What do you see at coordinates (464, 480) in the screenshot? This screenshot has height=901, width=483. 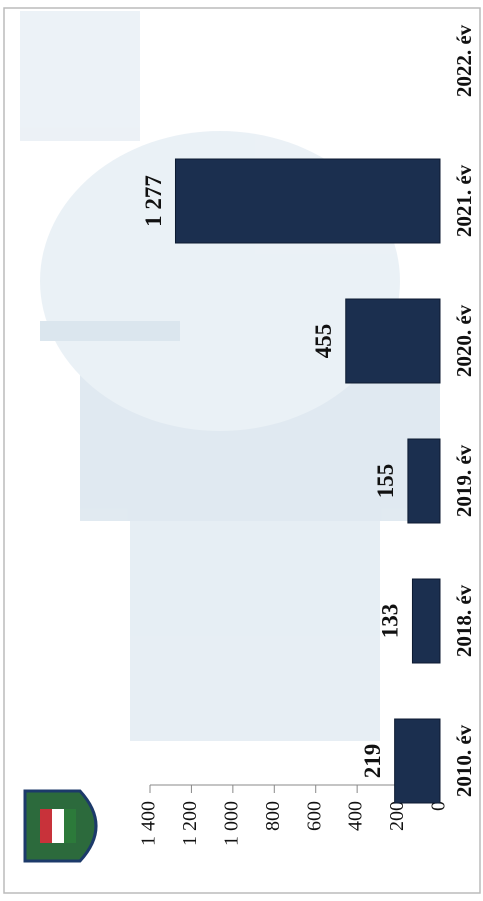 I see `x-tick-label: 2019. év` at bounding box center [464, 480].